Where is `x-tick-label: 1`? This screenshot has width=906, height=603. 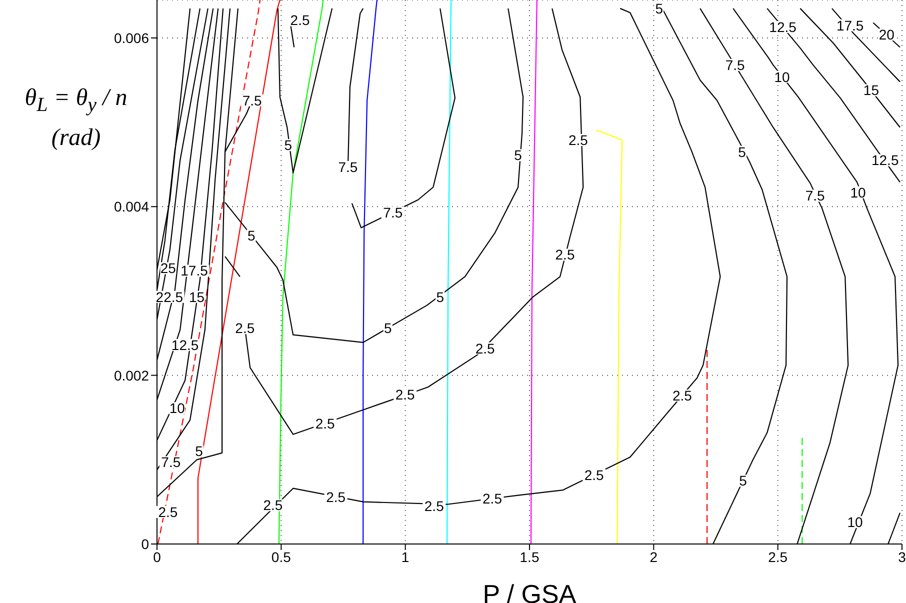
x-tick-label: 1 is located at coordinates (405, 556).